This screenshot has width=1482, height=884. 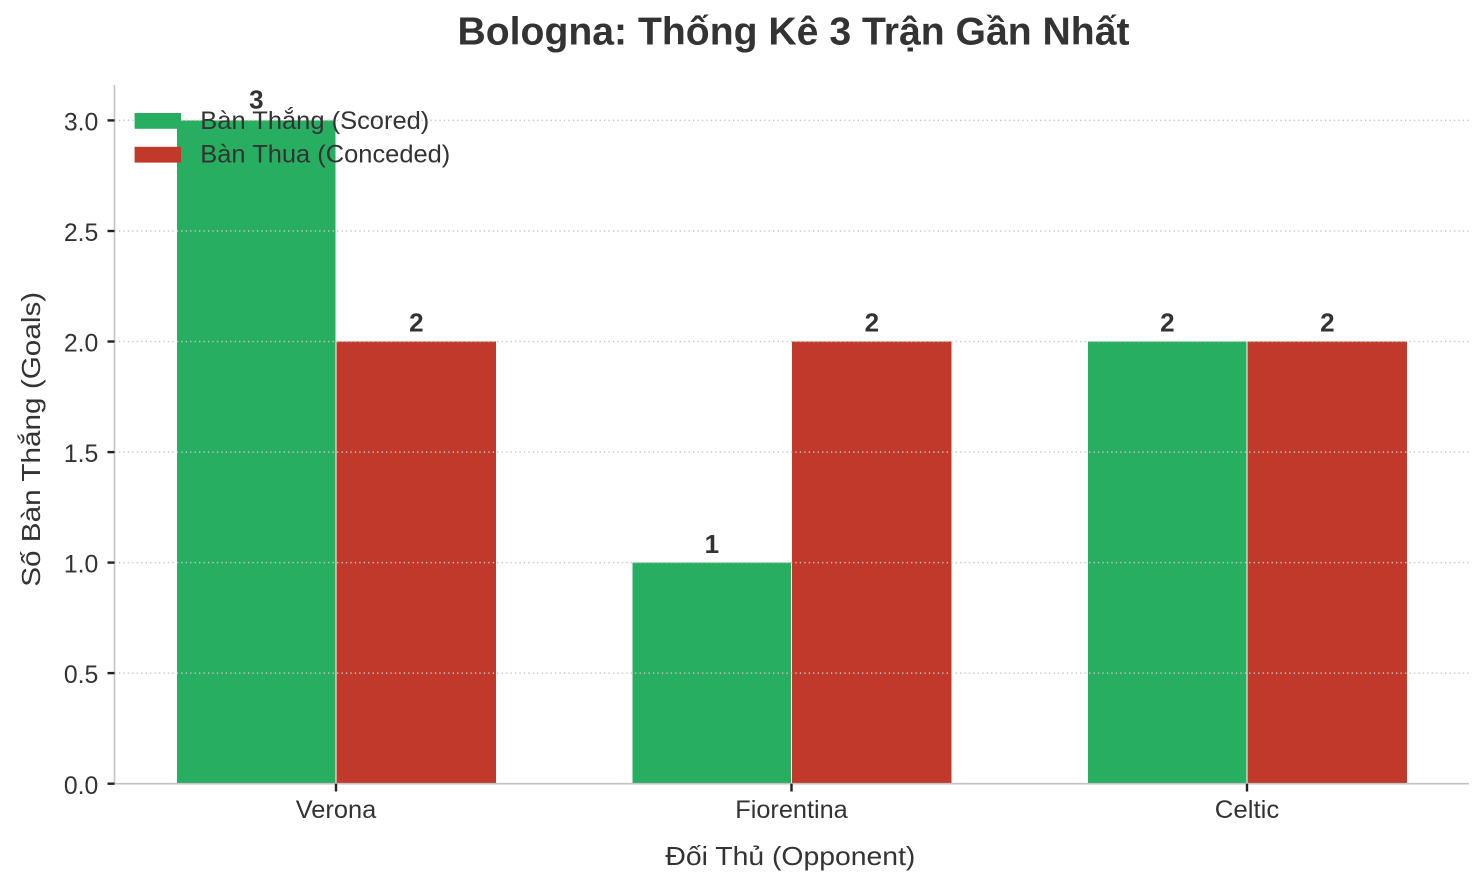 I want to click on svg-text: 1.5, so click(x=81, y=454).